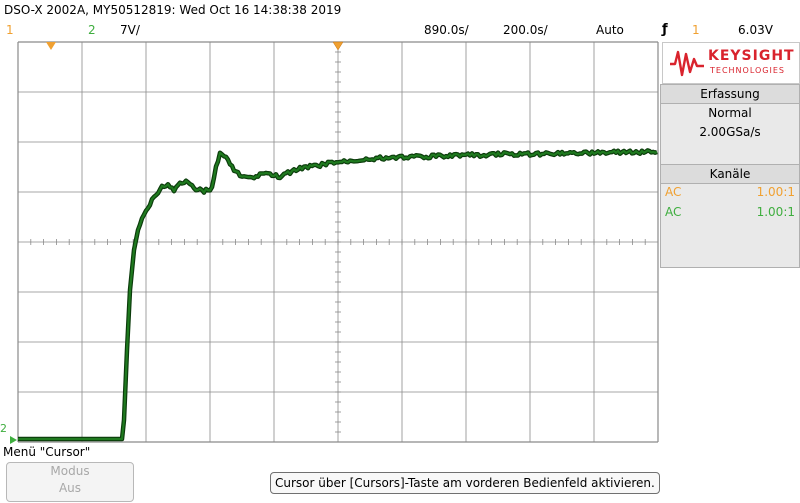 Image resolution: width=800 pixels, height=503 pixels. I want to click on menu-title: Menü "Cursor", so click(47, 452).